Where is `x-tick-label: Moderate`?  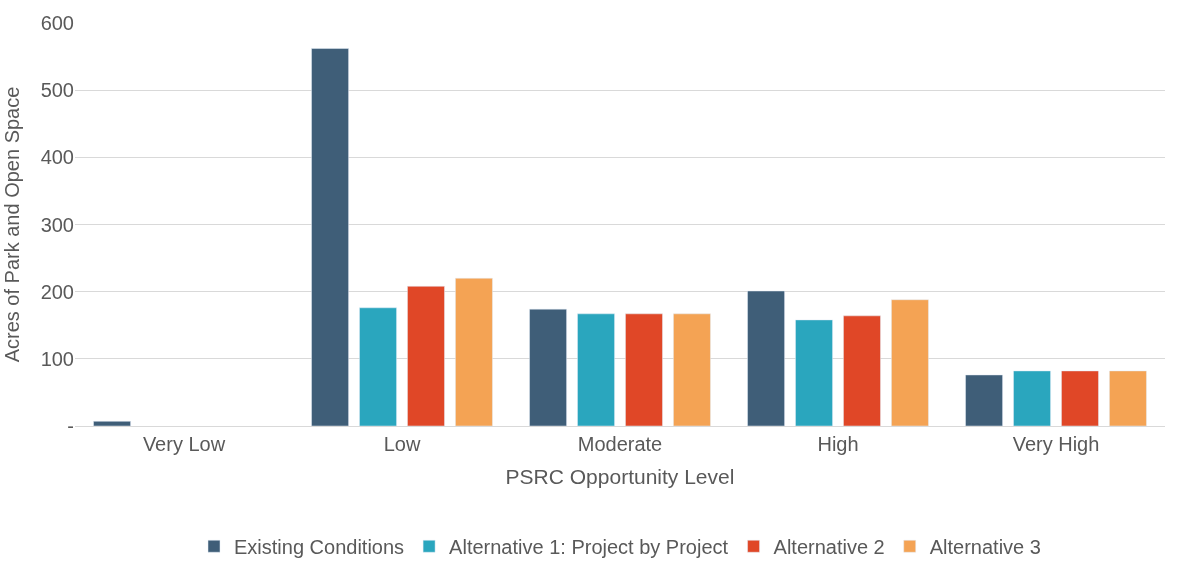 x-tick-label: Moderate is located at coordinates (620, 444).